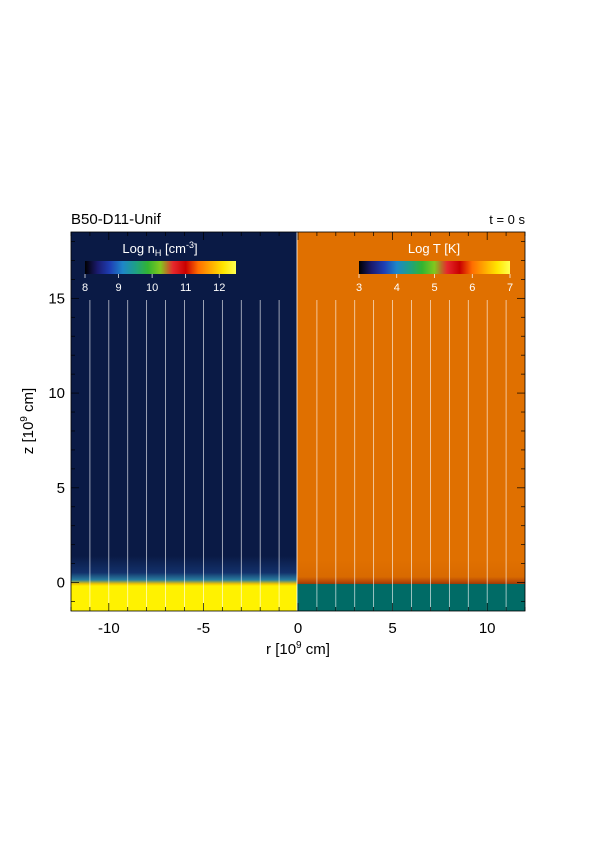  What do you see at coordinates (56, 298) in the screenshot?
I see `y-tick-label: 15` at bounding box center [56, 298].